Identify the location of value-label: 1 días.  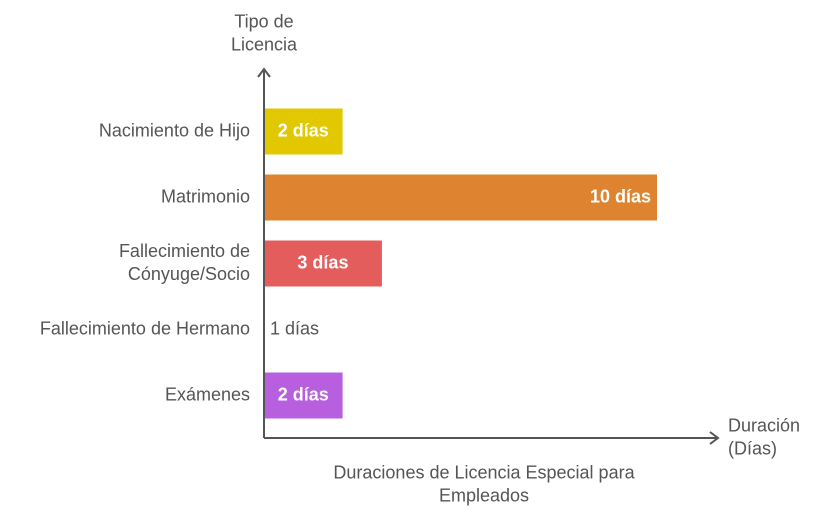
(294, 328).